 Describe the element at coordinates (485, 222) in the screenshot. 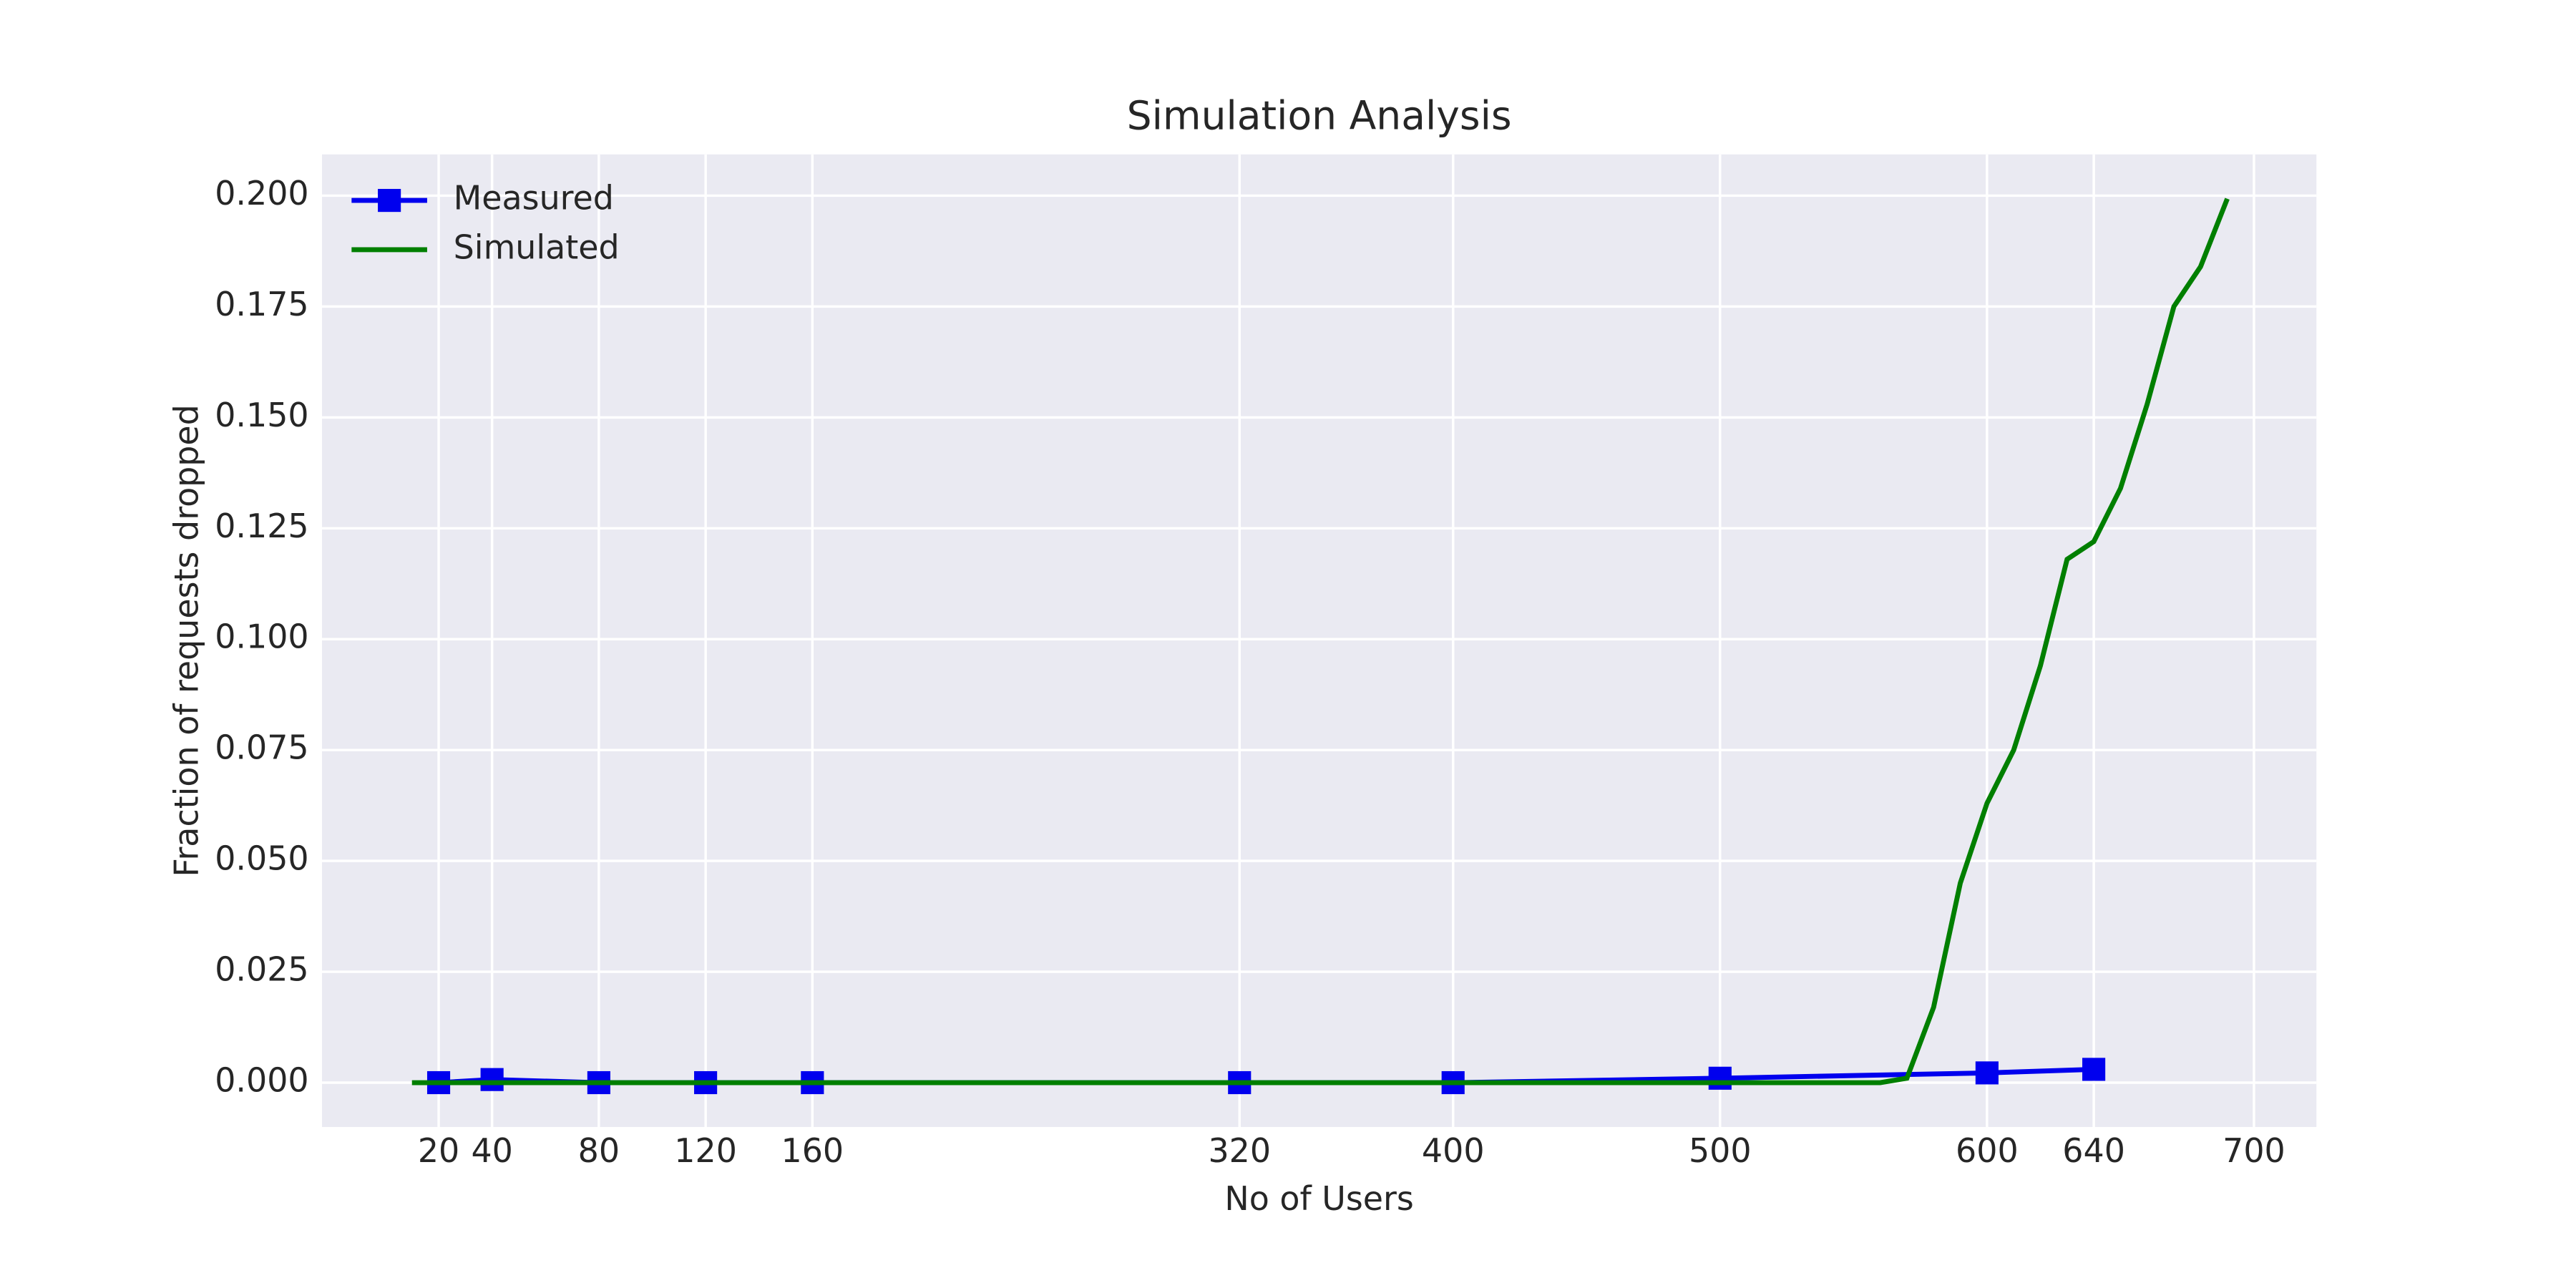

I see `legend: Measured Simulated` at that location.